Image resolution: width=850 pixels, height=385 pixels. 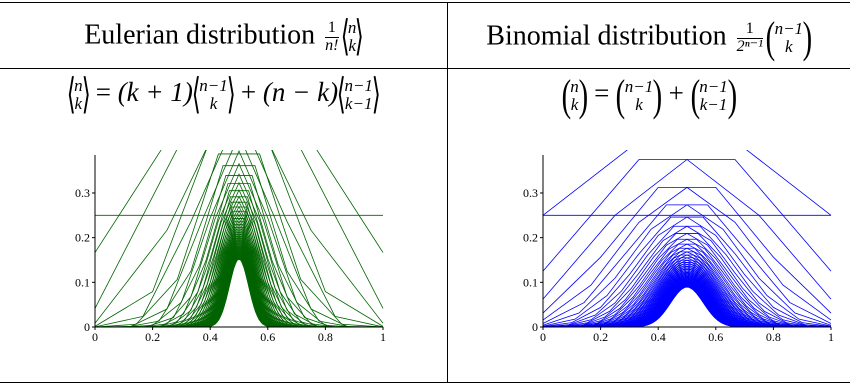 I want to click on series-line-n10, so click(x=239, y=246).